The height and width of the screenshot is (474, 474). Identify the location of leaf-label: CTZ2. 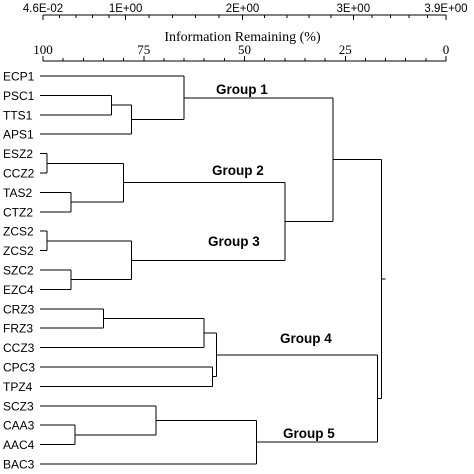
(18, 212).